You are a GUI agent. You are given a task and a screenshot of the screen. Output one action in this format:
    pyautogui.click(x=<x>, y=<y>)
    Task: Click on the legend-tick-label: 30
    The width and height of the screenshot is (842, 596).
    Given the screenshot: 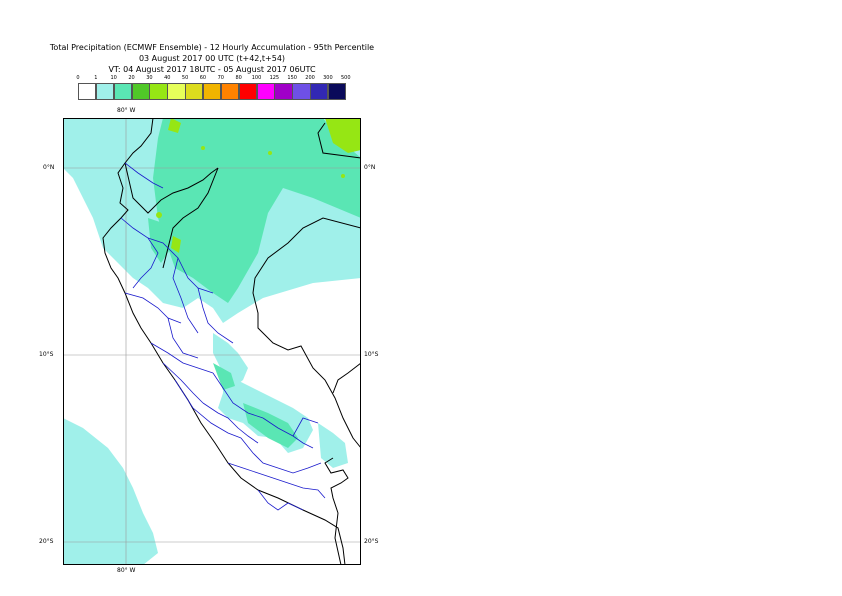 What is the action you would take?
    pyautogui.click(x=149, y=78)
    